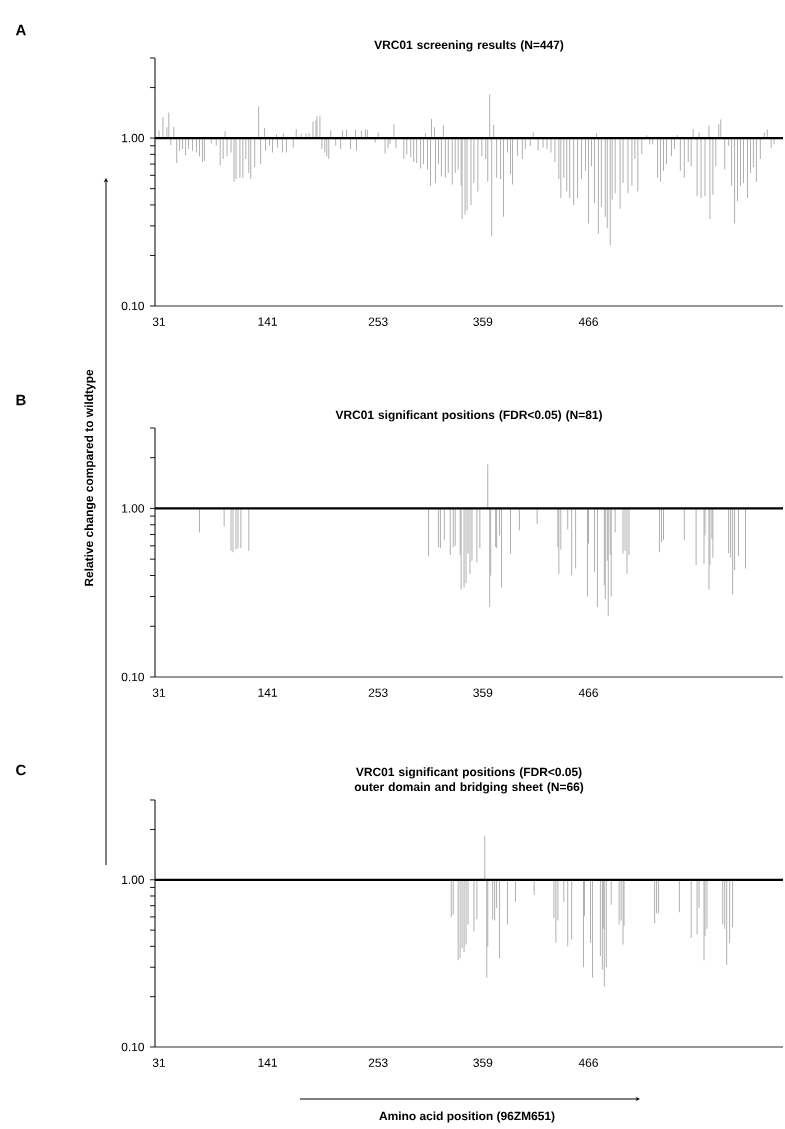 The image size is (785, 1129). I want to click on text: B, so click(21, 400).